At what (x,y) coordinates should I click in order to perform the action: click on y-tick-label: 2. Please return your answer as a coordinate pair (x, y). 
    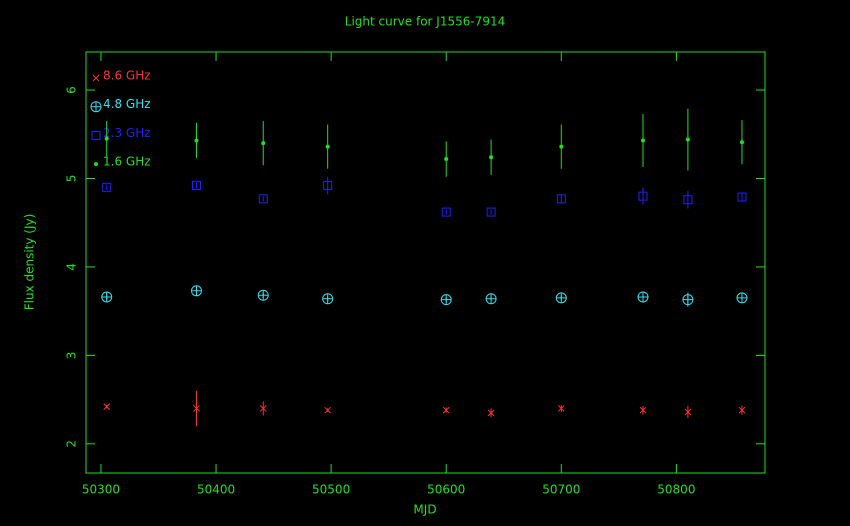
    Looking at the image, I should click on (72, 444).